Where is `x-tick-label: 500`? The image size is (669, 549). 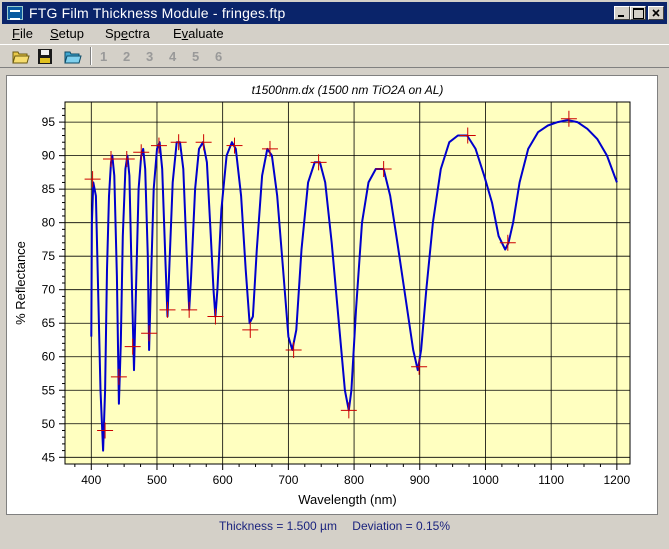
x-tick-label: 500 is located at coordinates (157, 480).